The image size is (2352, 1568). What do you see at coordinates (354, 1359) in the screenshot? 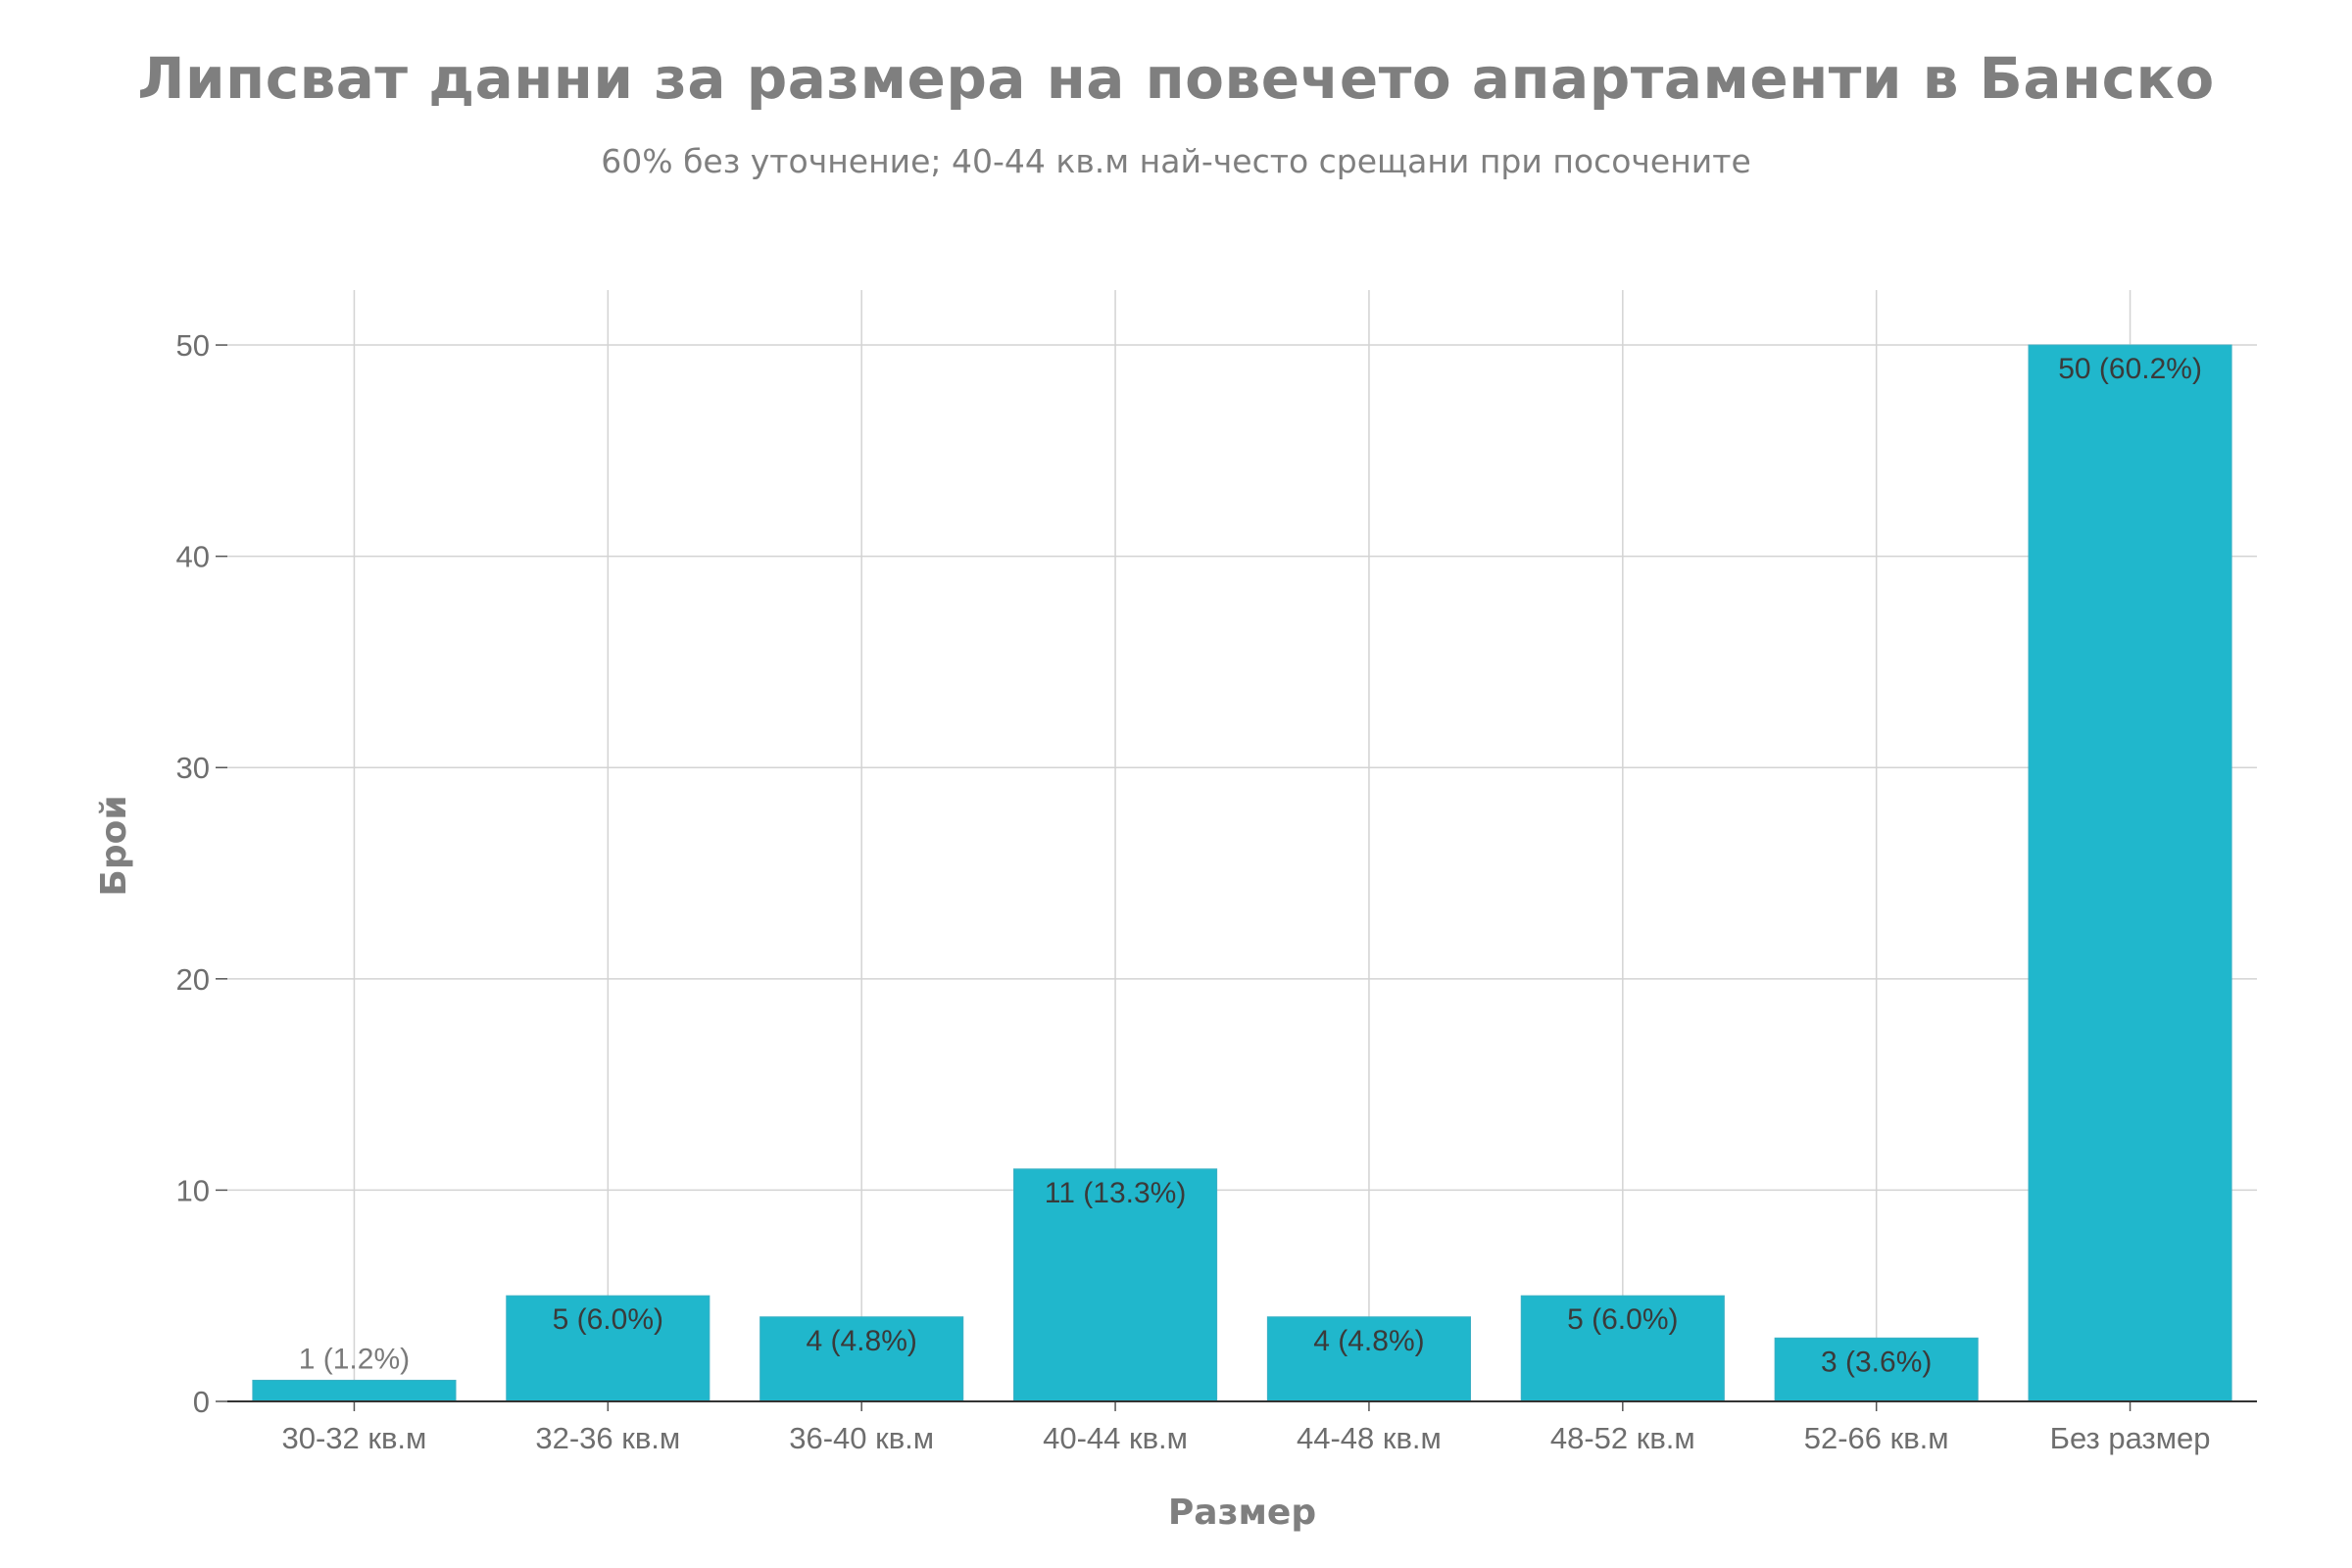
I see `bar-data-label: 1 (1.2%)` at bounding box center [354, 1359].